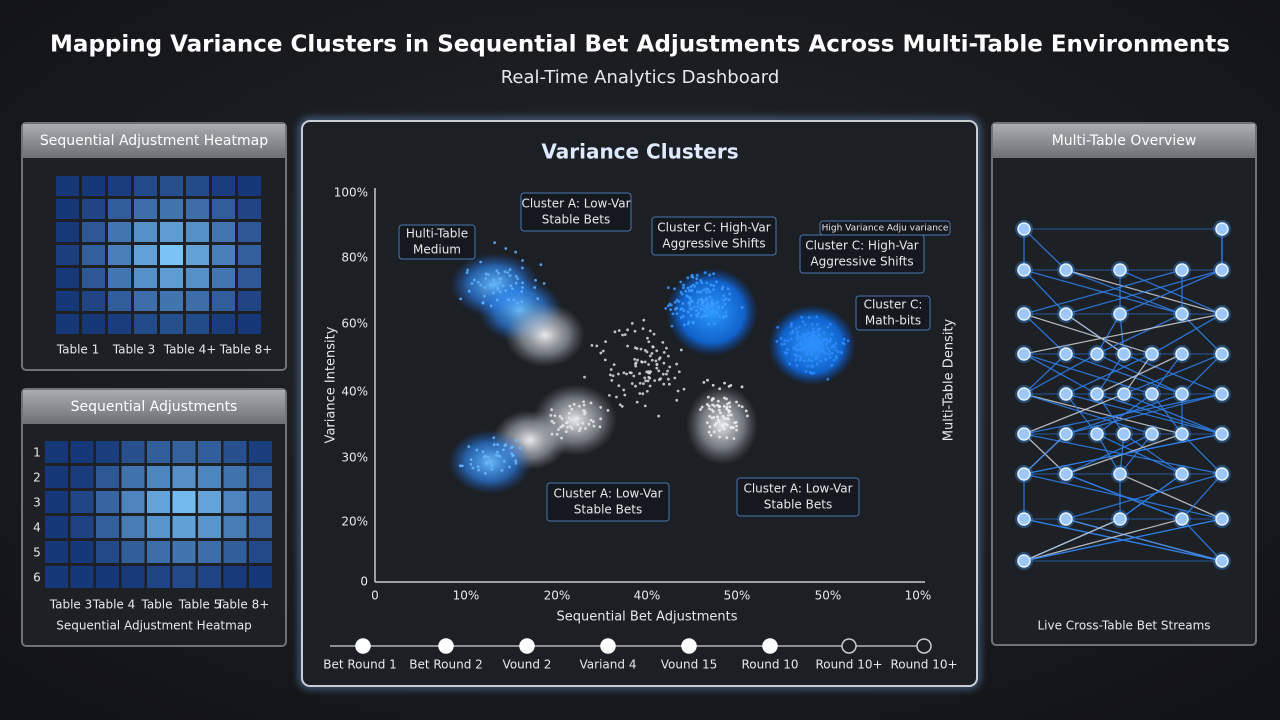  What do you see at coordinates (243, 605) in the screenshot?
I see `column-label: Table 8+` at bounding box center [243, 605].